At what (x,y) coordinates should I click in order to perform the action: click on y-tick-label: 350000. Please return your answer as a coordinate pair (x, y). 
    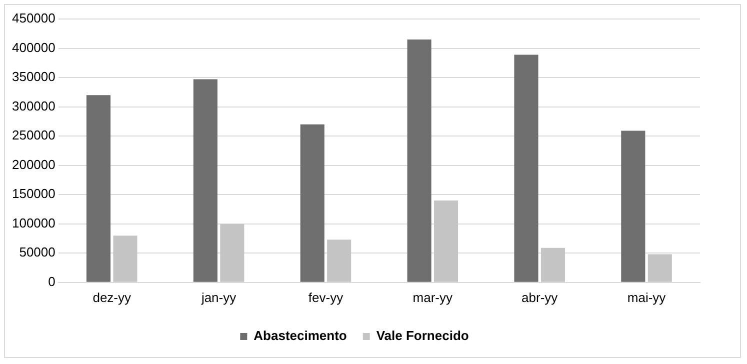
    Looking at the image, I should click on (34, 76).